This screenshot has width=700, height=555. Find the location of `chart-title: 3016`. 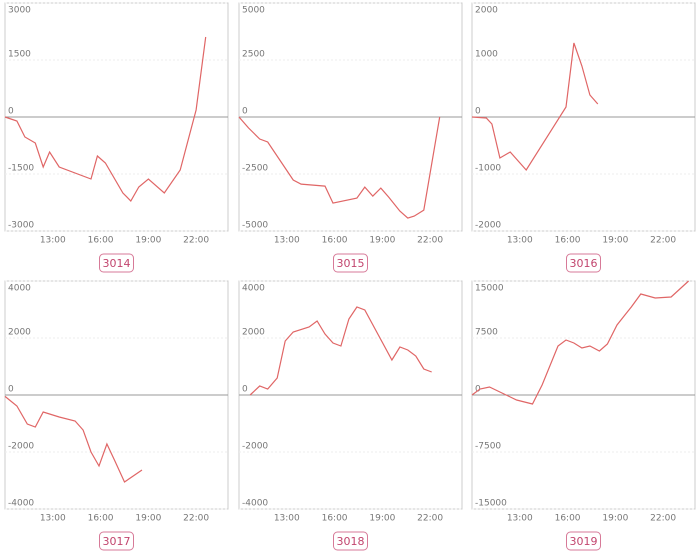

chart-title: 3016 is located at coordinates (584, 263).